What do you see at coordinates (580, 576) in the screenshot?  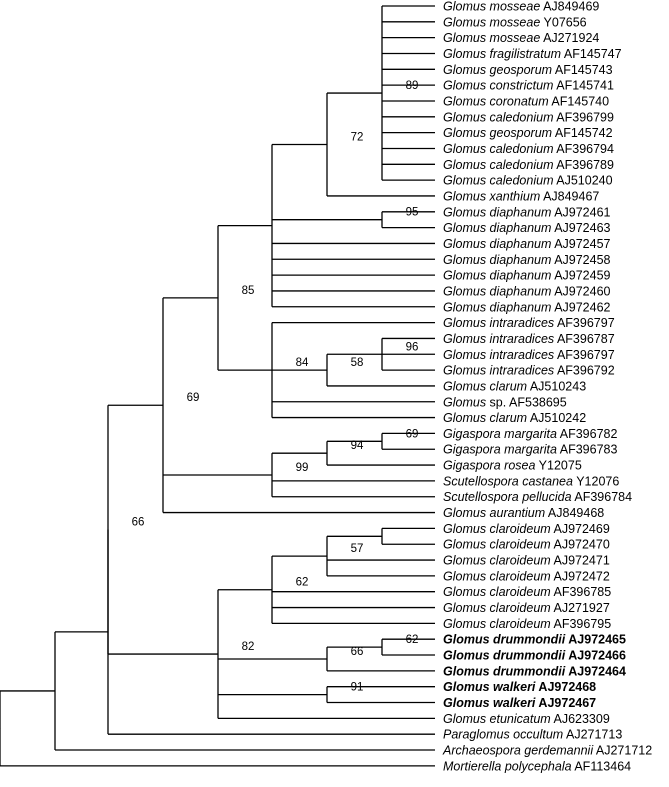 I see `taxon-accession: AJ972472` at bounding box center [580, 576].